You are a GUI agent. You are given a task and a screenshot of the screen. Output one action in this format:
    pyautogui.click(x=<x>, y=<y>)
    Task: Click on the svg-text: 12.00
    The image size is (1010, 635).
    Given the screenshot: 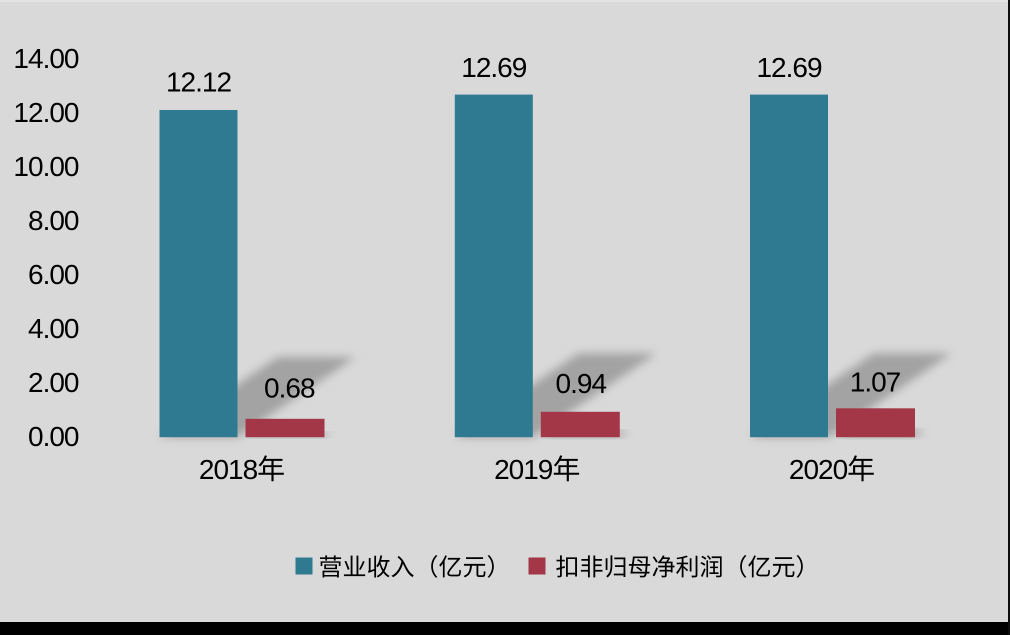 What is the action you would take?
    pyautogui.click(x=45, y=112)
    